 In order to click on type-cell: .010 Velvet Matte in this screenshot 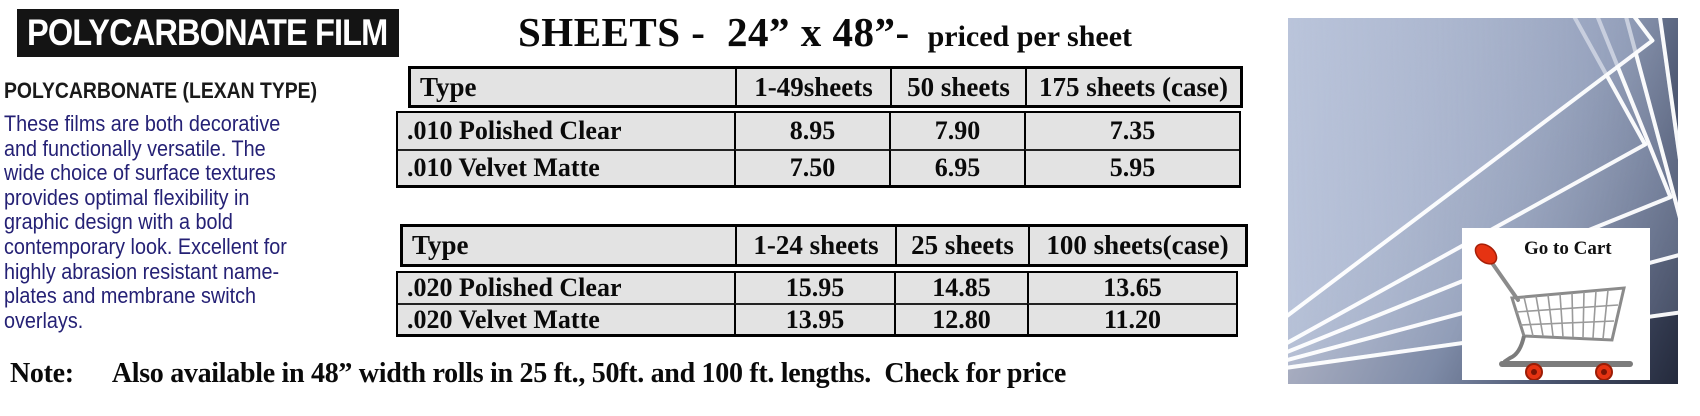, I will do `click(566, 167)`.